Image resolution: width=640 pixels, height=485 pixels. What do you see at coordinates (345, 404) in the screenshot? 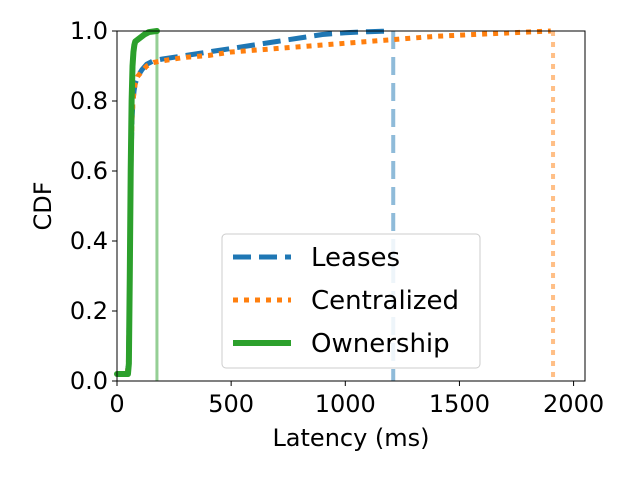
I see `x-tick-label: 1000` at bounding box center [345, 404].